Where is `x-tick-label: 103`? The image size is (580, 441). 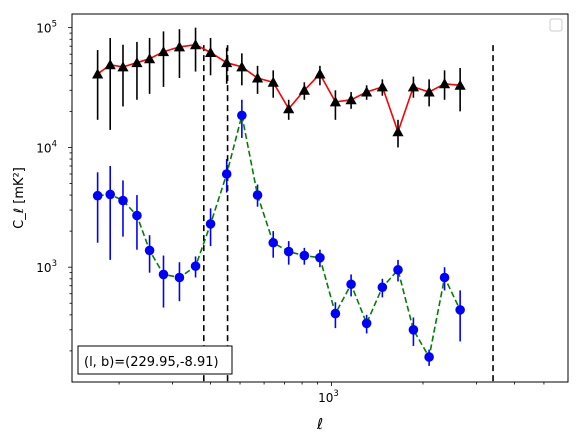
x-tick-label: 103 is located at coordinates (328, 397).